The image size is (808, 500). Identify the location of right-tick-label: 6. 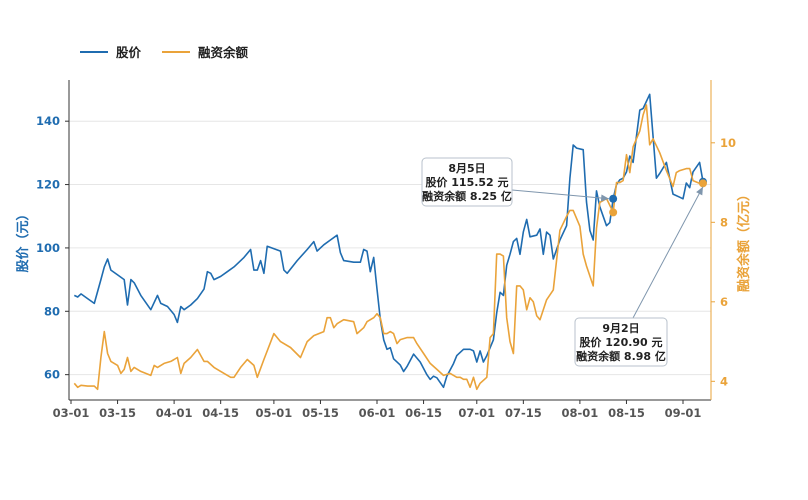
(724, 302).